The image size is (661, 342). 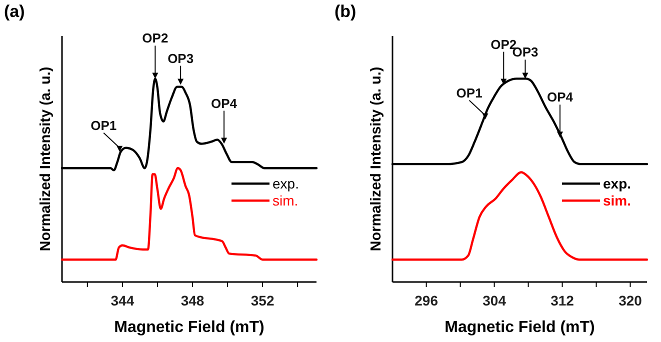 I want to click on x-tick-label: 344, so click(x=122, y=300).